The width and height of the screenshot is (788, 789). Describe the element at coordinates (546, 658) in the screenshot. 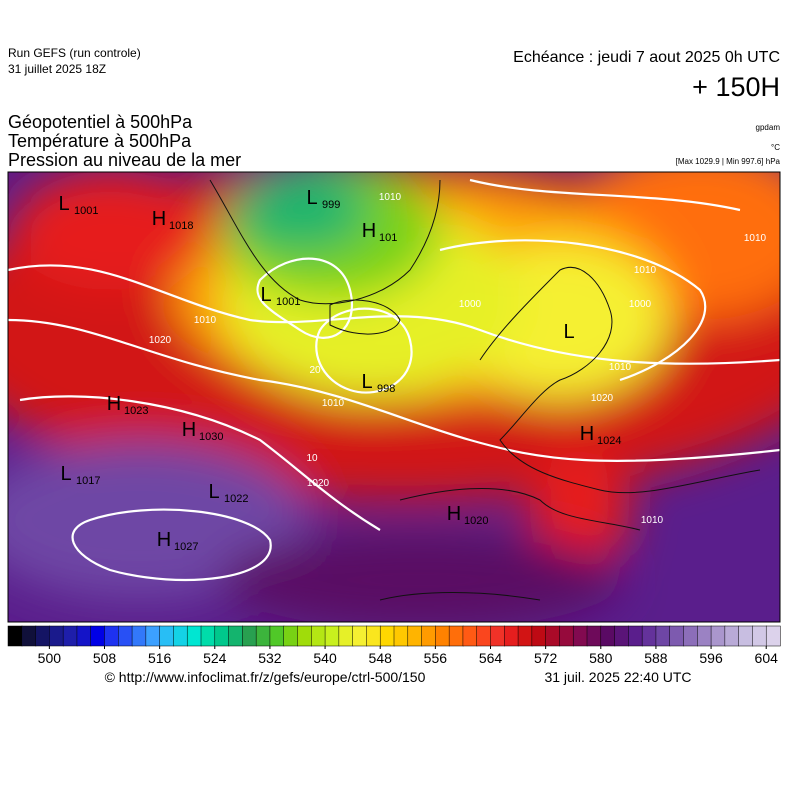

I see `colorbar-tick-label: 572` at that location.